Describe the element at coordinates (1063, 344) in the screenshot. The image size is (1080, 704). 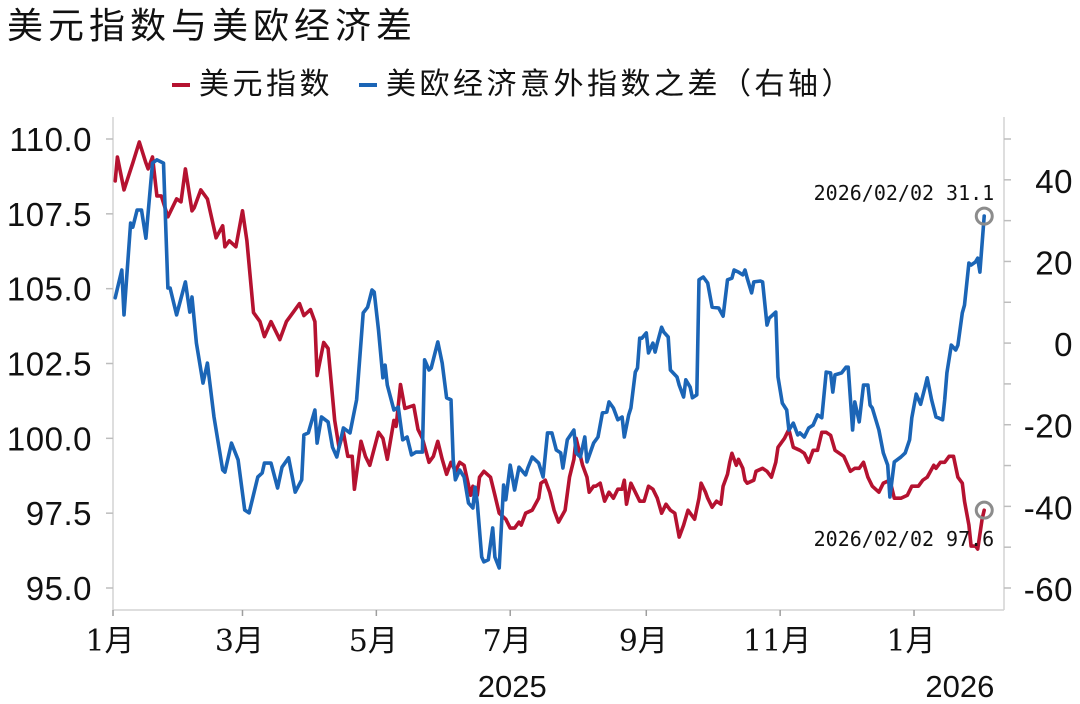
I see `right-axis-tick-label: 0` at that location.